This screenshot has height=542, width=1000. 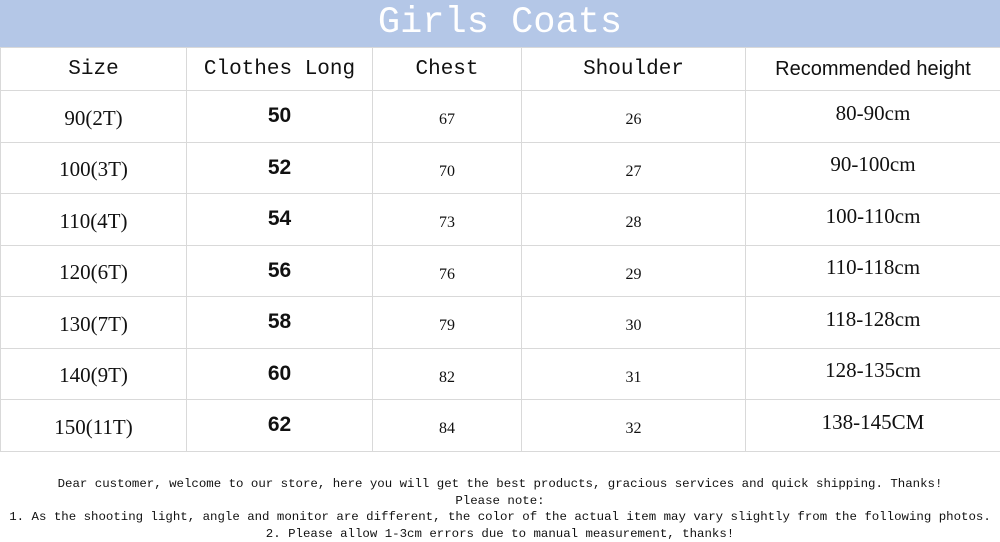 I want to click on table-cell: 120(6T), so click(x=94, y=271).